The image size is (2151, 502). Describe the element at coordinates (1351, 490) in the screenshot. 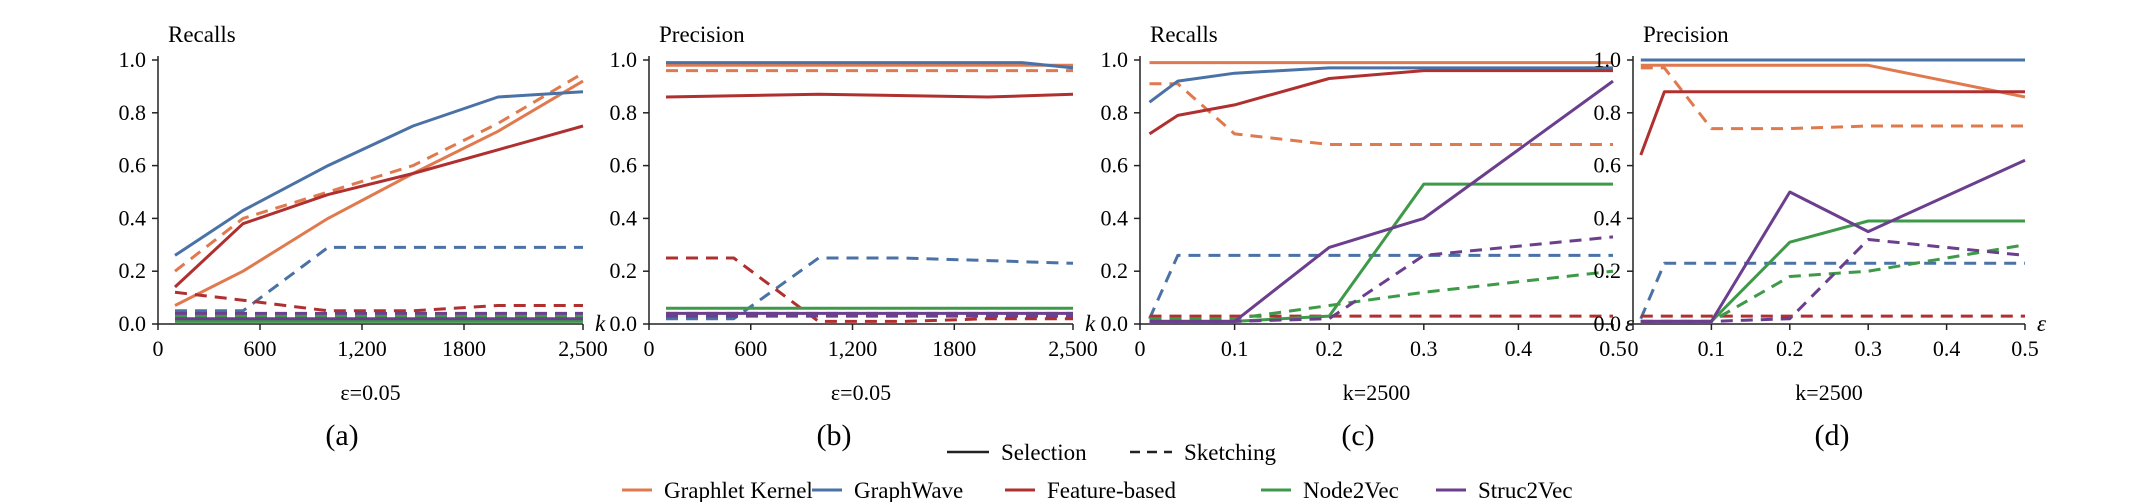

I see `legend-method-label: Node2Vec` at that location.